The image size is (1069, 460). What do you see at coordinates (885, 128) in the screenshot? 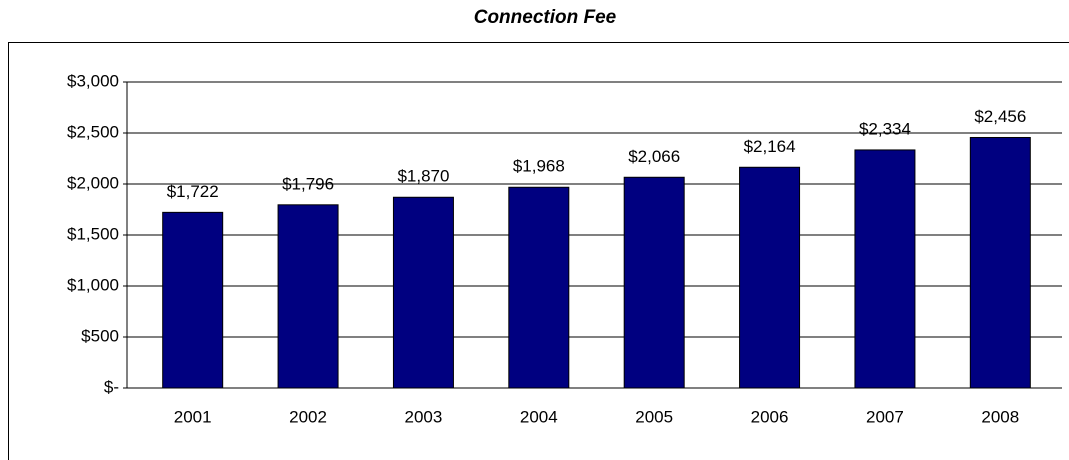
I see `value-label: $2,334` at bounding box center [885, 128].